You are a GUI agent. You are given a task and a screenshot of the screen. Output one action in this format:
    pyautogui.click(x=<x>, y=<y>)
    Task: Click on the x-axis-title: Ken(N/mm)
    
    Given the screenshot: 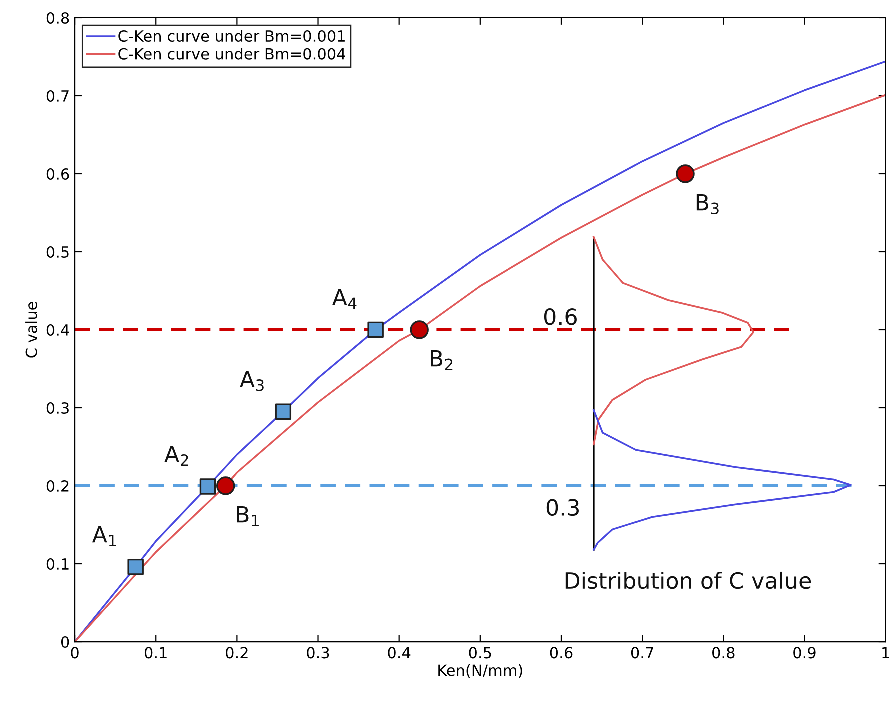 What is the action you would take?
    pyautogui.click(x=480, y=671)
    